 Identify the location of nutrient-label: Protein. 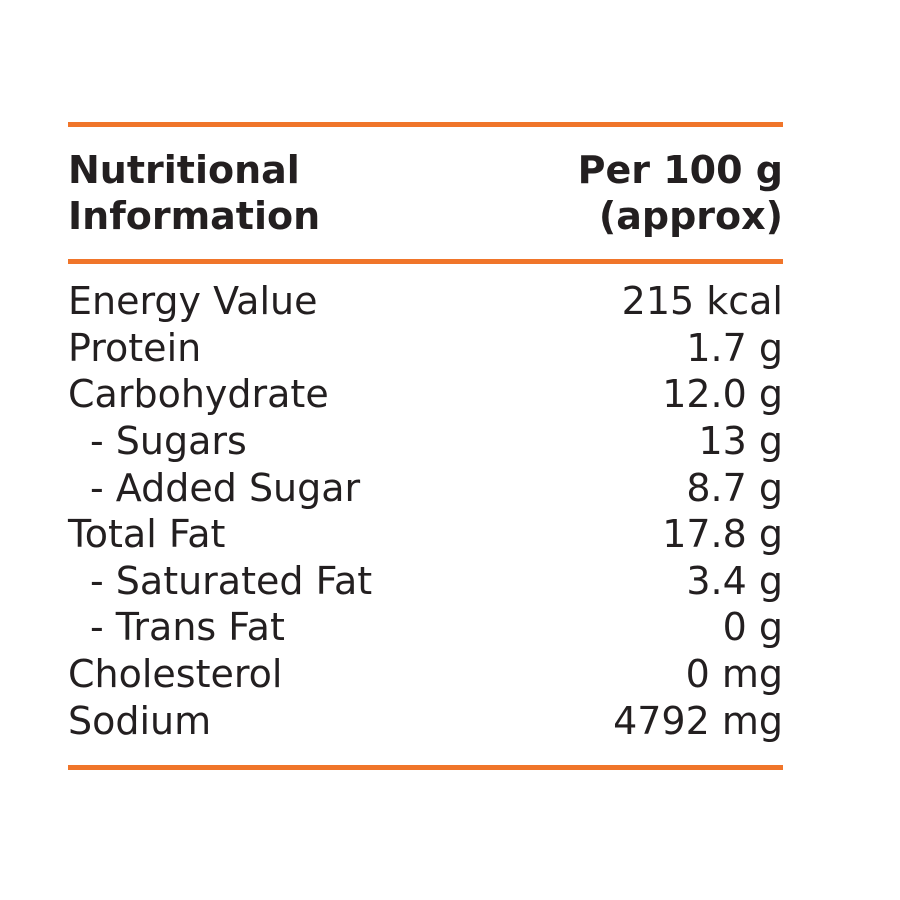
(135, 347).